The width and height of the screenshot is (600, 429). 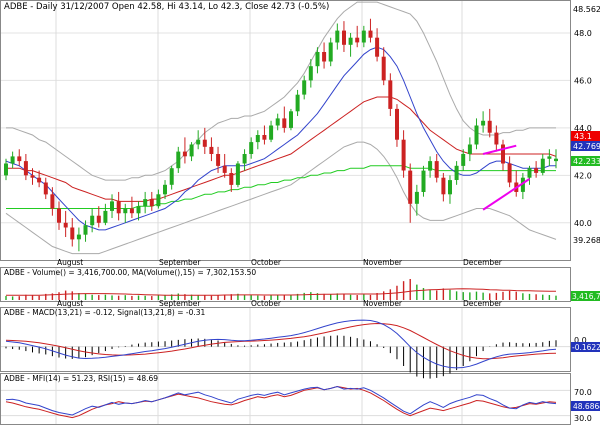 I want to click on macd-zero-badge: 0.0, so click(x=580, y=340).